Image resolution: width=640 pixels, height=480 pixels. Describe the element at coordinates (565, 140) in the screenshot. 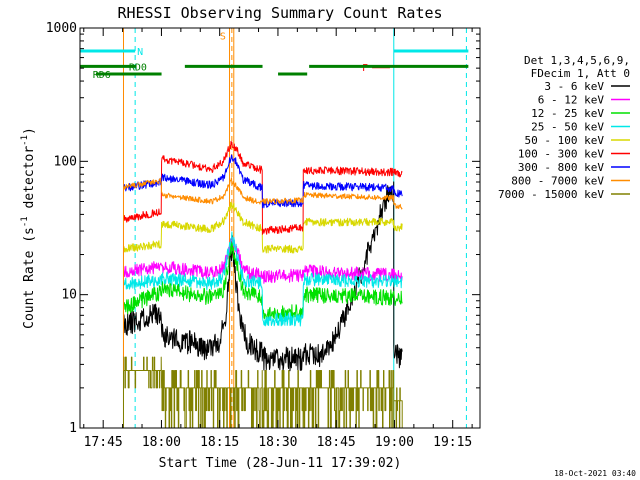

I see `legend-label: 50 - 100 keV` at that location.